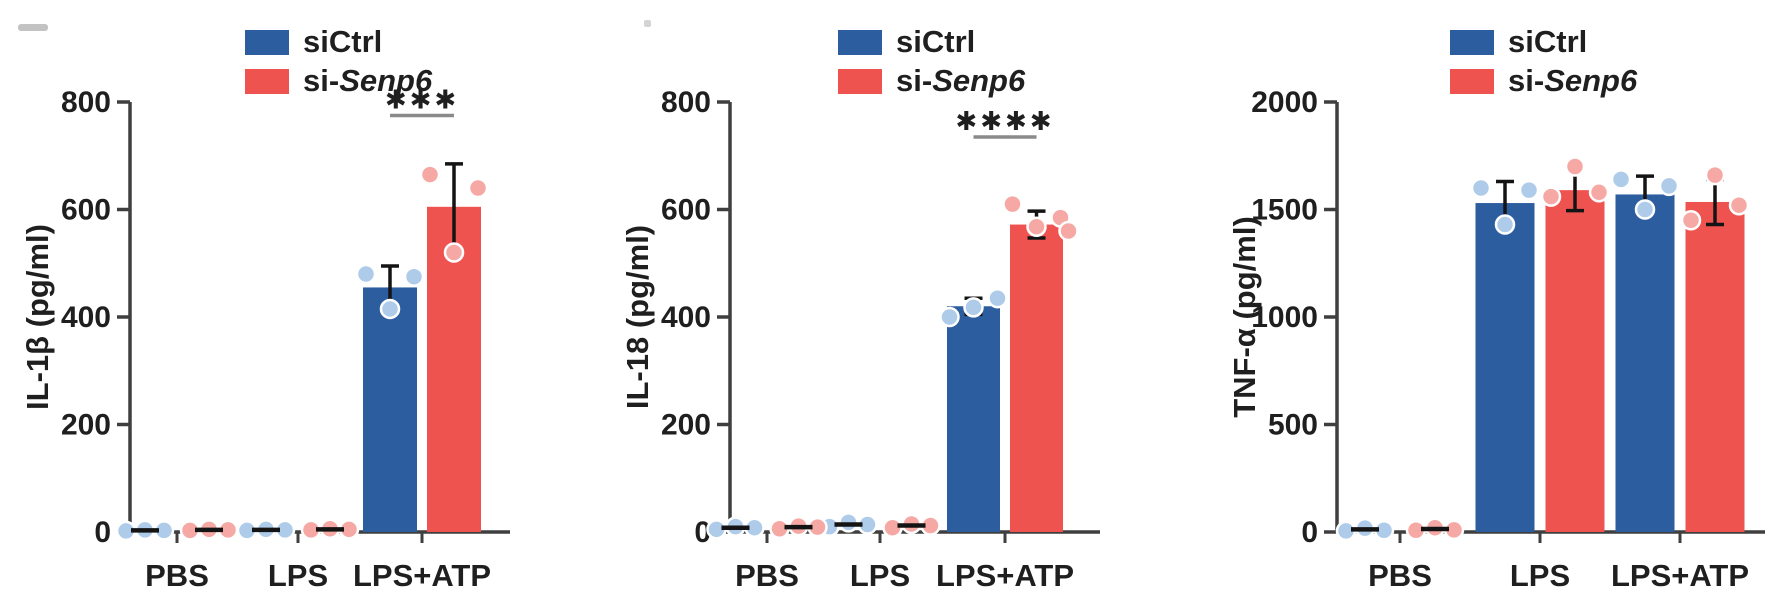  What do you see at coordinates (422, 99) in the screenshot?
I see `significance-stars: ✱✱✱` at bounding box center [422, 99].